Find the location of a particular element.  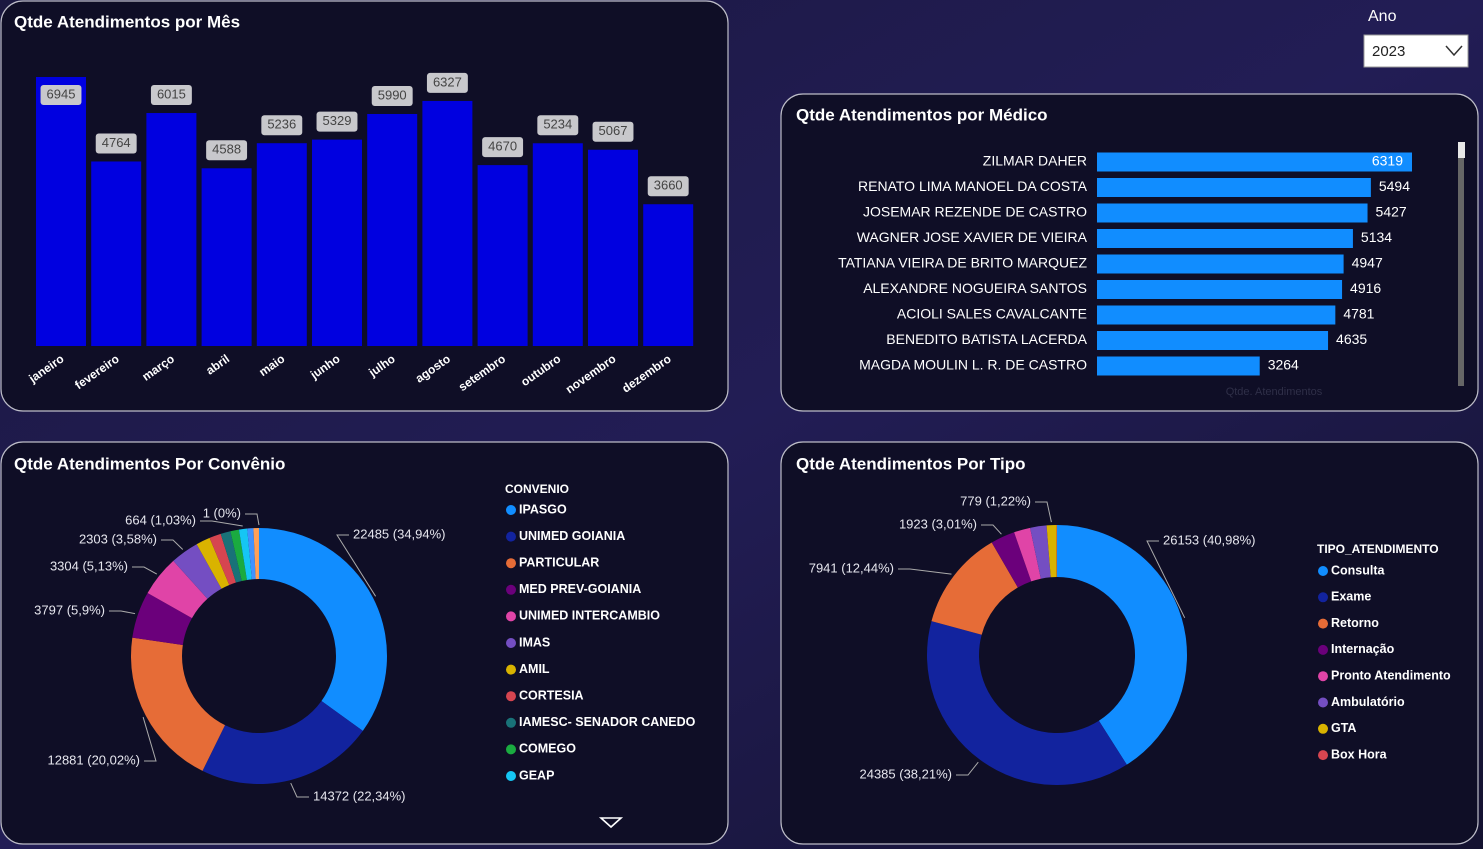

y-tick-label: RENATO LIMA MANOEL DA COSTA is located at coordinates (973, 186).